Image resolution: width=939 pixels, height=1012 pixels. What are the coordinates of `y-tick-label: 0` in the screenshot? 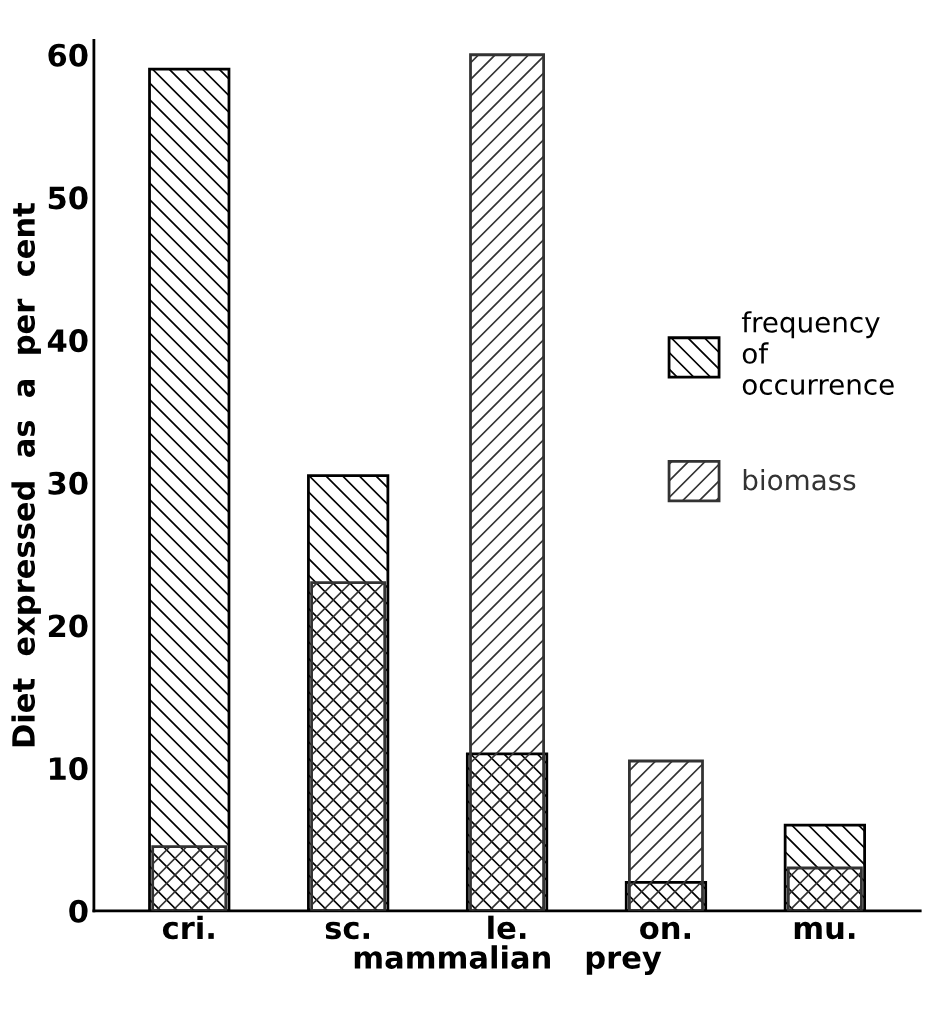 It's located at (78, 911).